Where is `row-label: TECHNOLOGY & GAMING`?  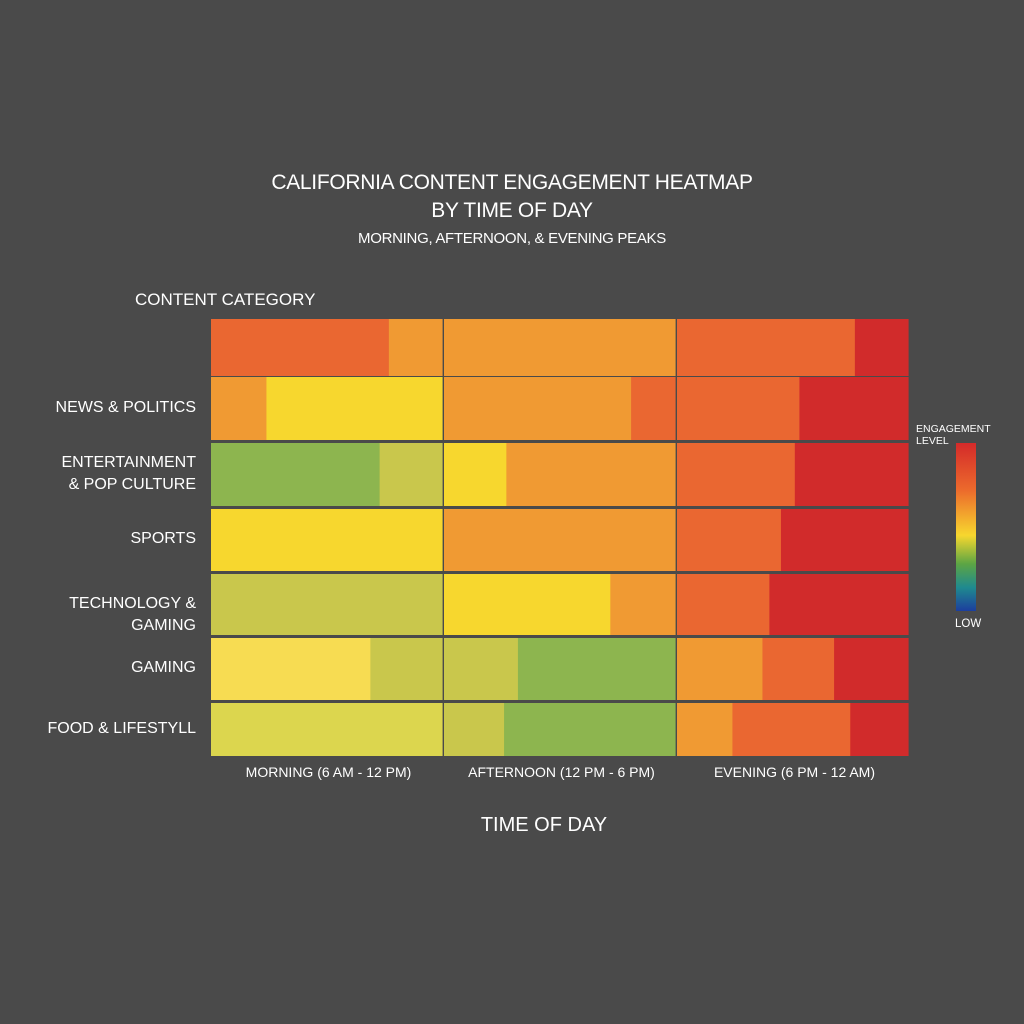
row-label: TECHNOLOGY & GAMING is located at coordinates (101, 615).